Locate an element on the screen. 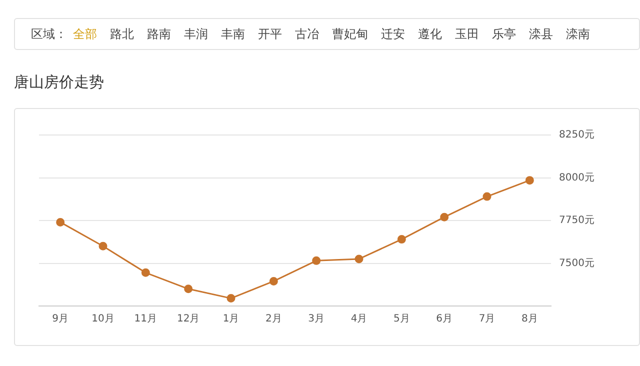 Image resolution: width=640 pixels, height=366 pixels. x-tick-label: 4月 is located at coordinates (359, 319).